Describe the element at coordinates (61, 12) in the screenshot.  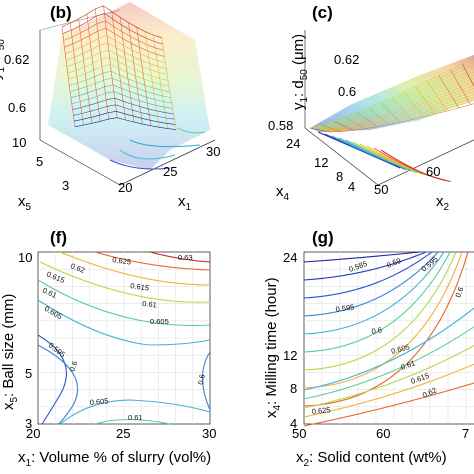
I see `panel-b-label: (b)` at that location.